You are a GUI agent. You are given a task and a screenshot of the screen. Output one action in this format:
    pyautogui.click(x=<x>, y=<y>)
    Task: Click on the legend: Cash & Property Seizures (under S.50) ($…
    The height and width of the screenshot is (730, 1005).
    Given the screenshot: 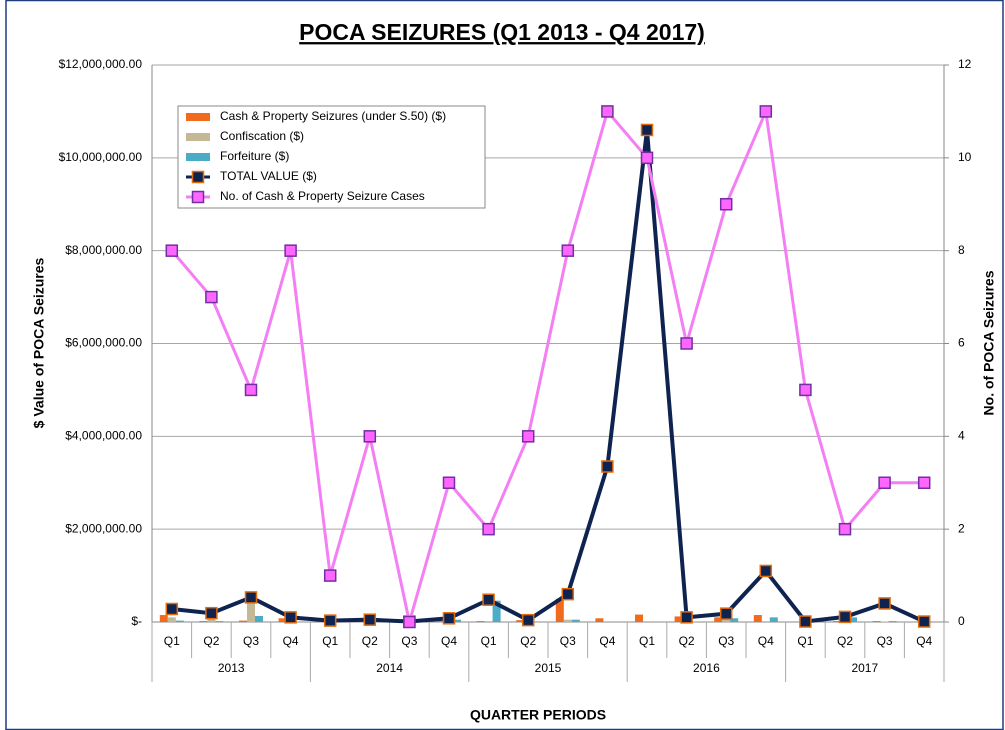 What is the action you would take?
    pyautogui.click(x=331, y=157)
    